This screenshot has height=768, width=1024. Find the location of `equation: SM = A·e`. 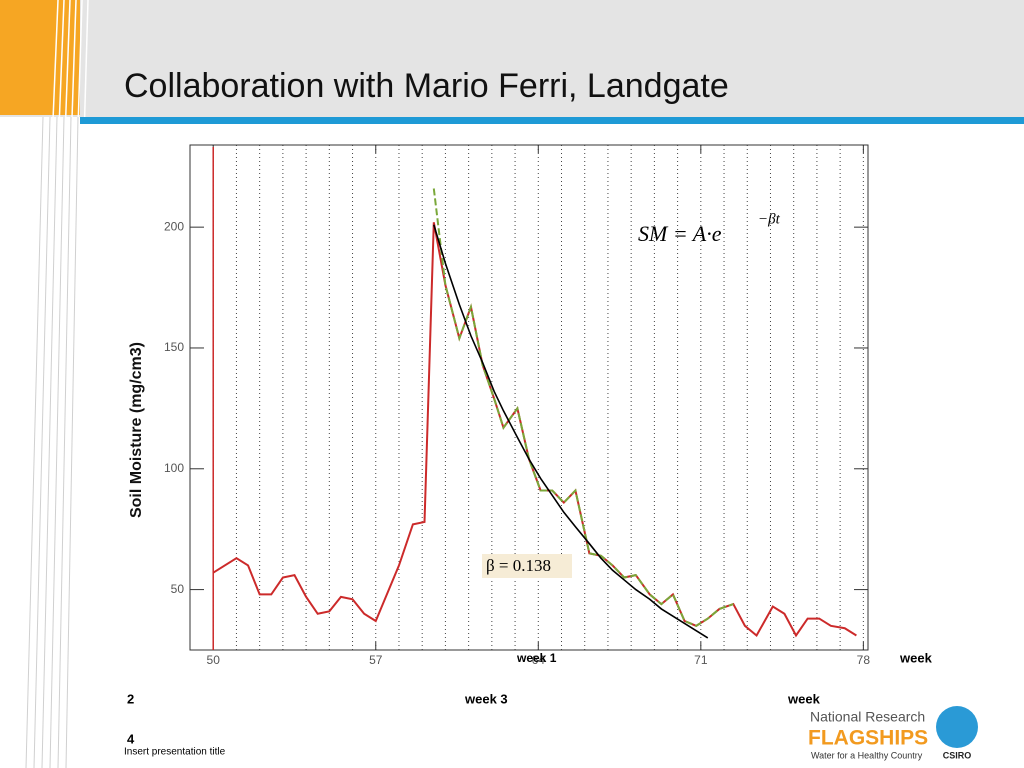

equation: SM = A·e is located at coordinates (680, 233).